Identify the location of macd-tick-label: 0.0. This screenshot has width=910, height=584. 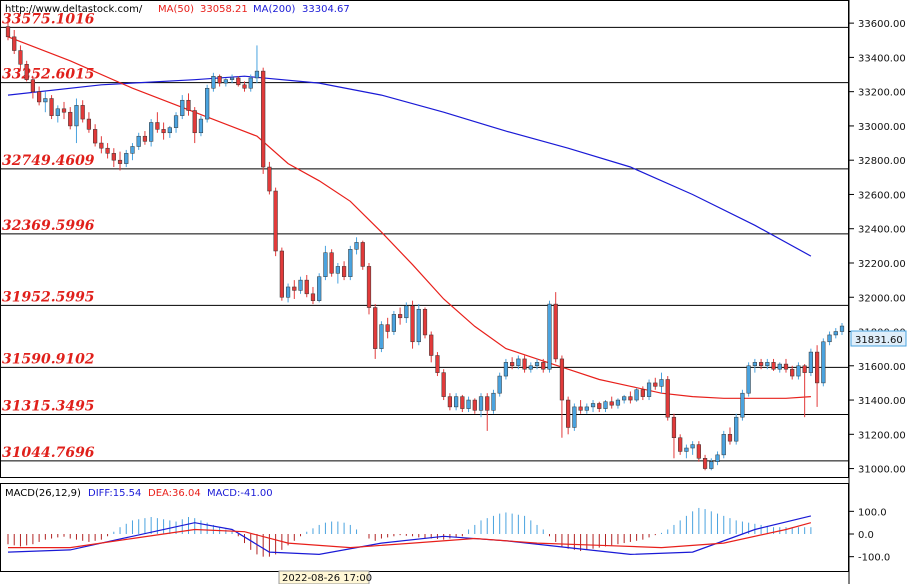
(866, 535).